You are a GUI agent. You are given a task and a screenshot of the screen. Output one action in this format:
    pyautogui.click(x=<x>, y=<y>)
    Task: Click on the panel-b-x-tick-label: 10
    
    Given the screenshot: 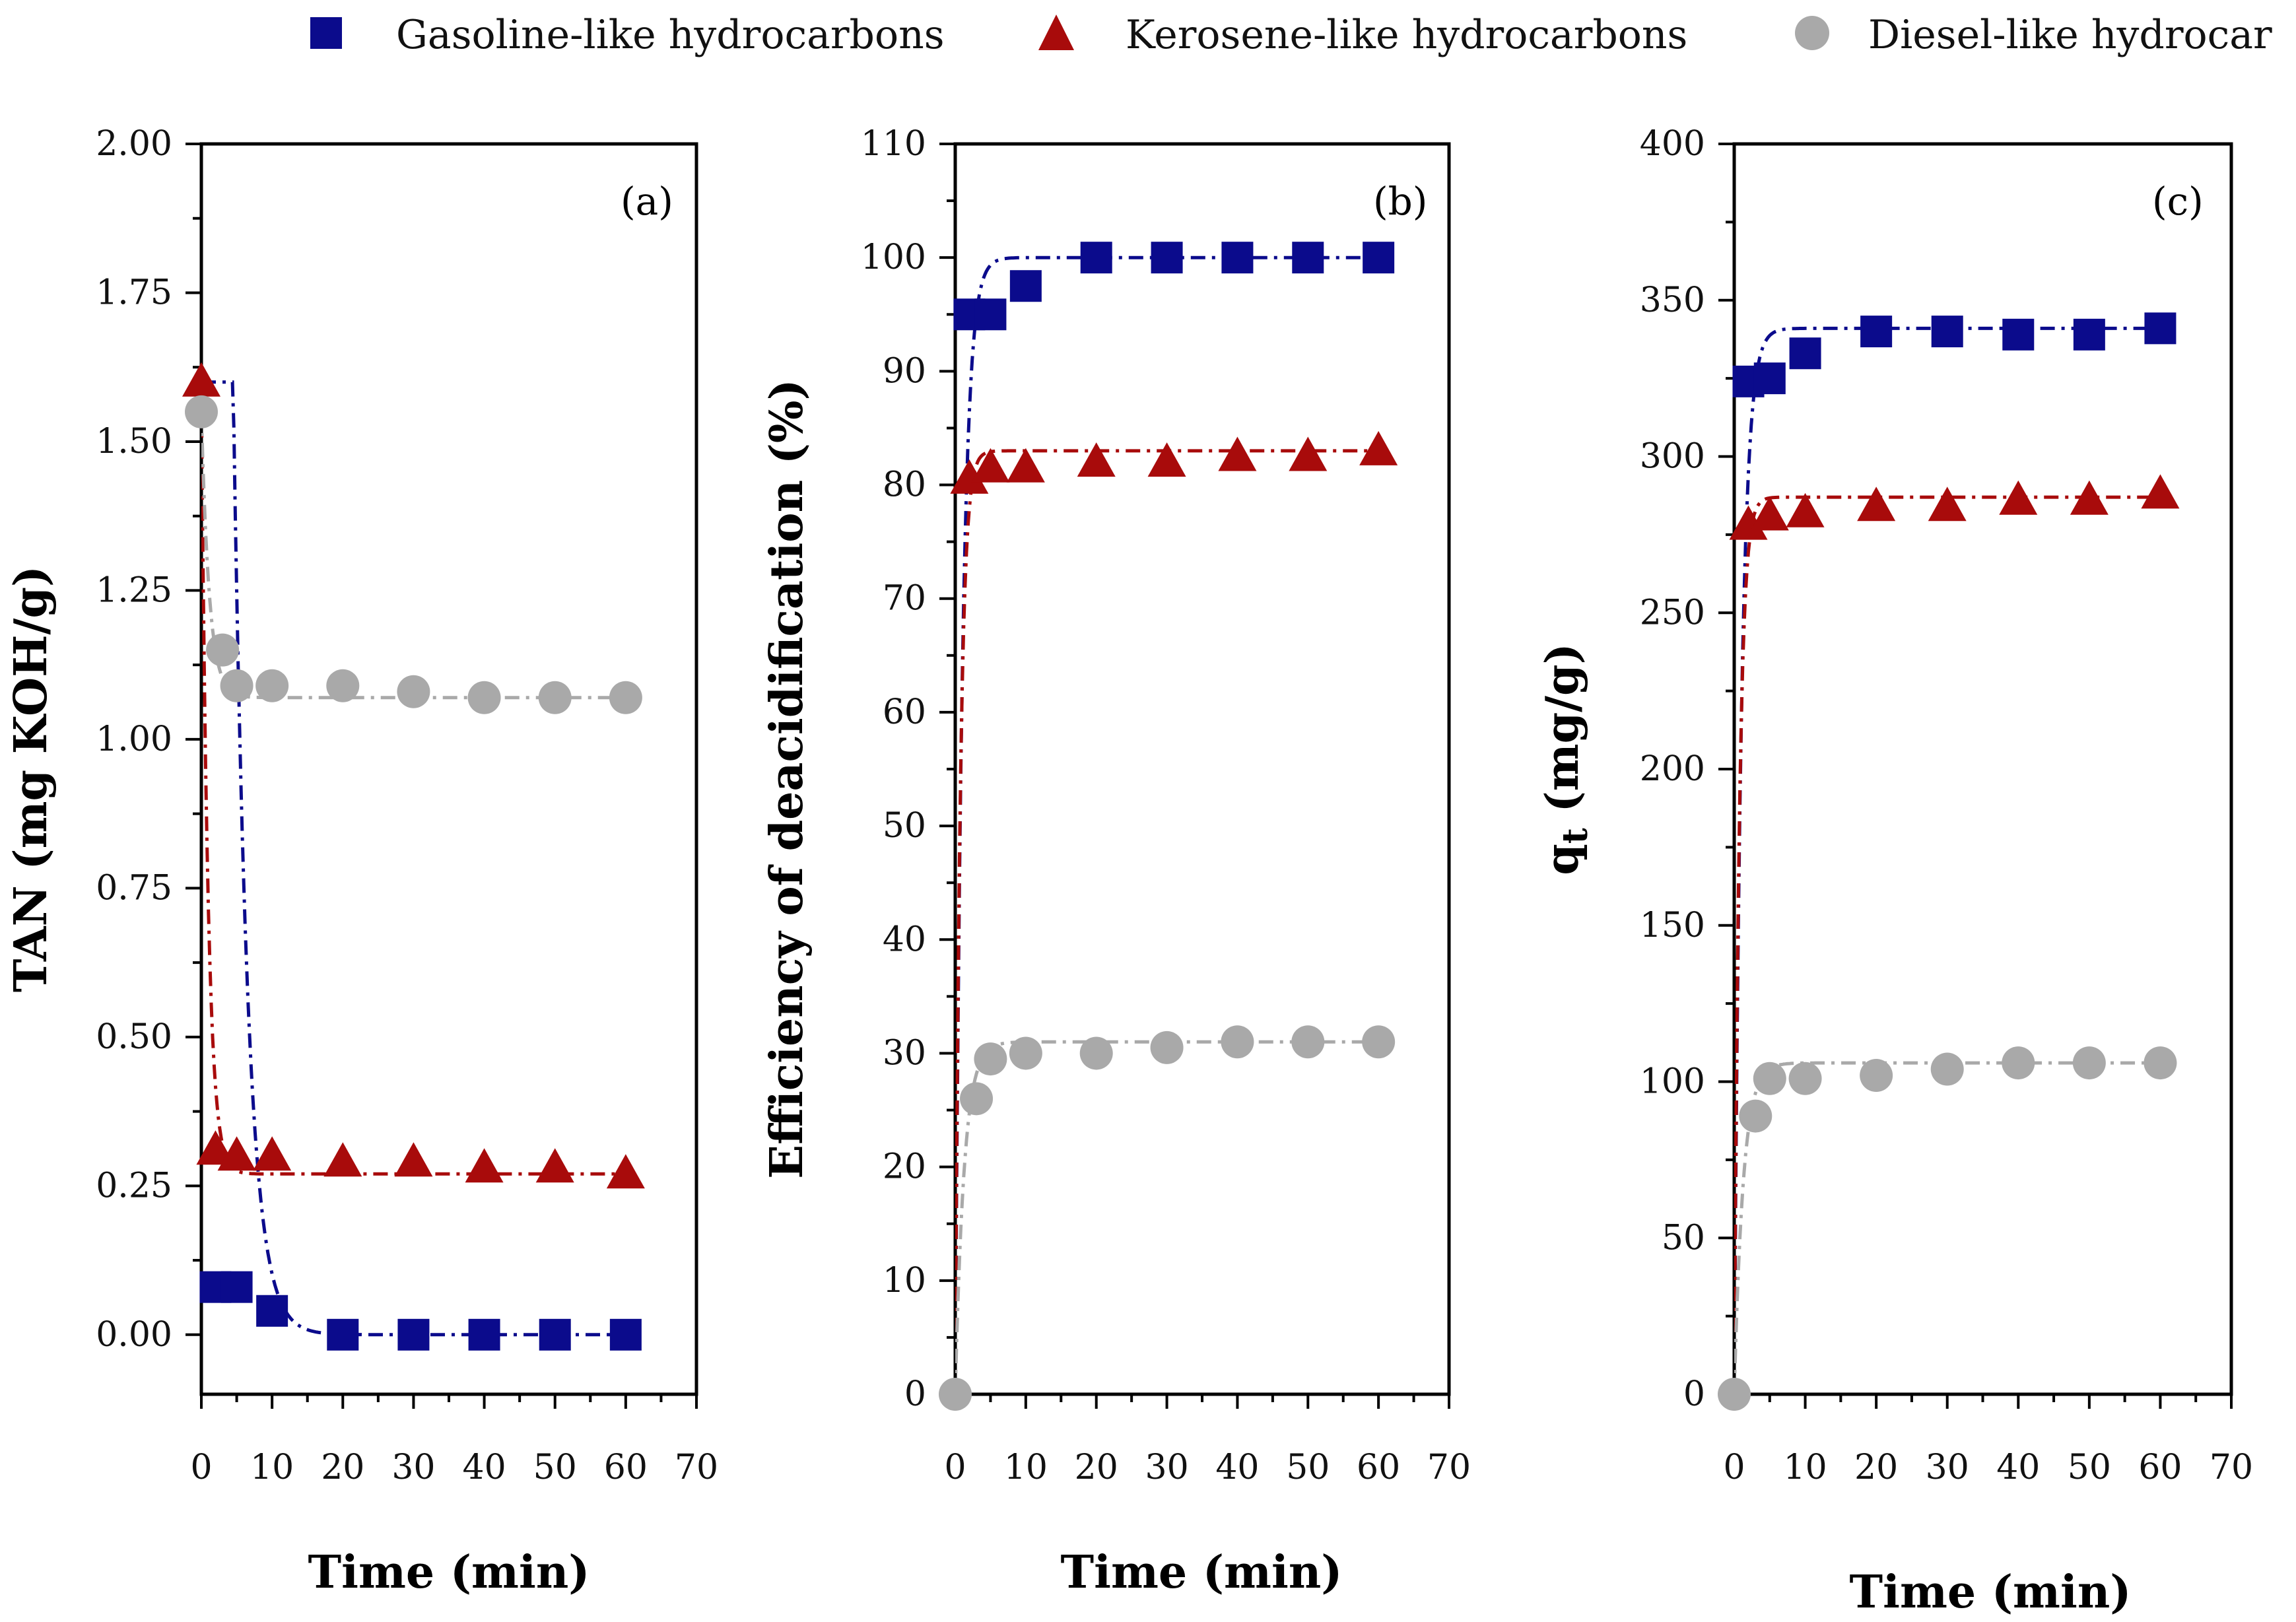 What is the action you would take?
    pyautogui.click(x=1026, y=1467)
    